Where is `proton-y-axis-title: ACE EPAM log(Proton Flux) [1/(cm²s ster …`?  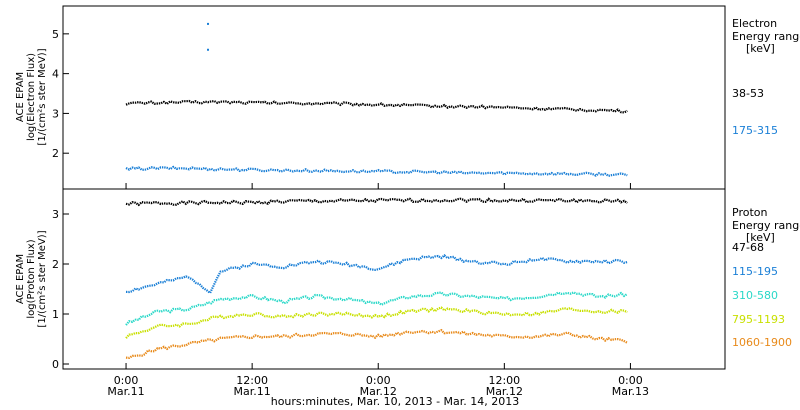 proton-y-axis-title: ACE EPAM log(Proton Flux) [1/(cm²s ster … is located at coordinates (31, 278).